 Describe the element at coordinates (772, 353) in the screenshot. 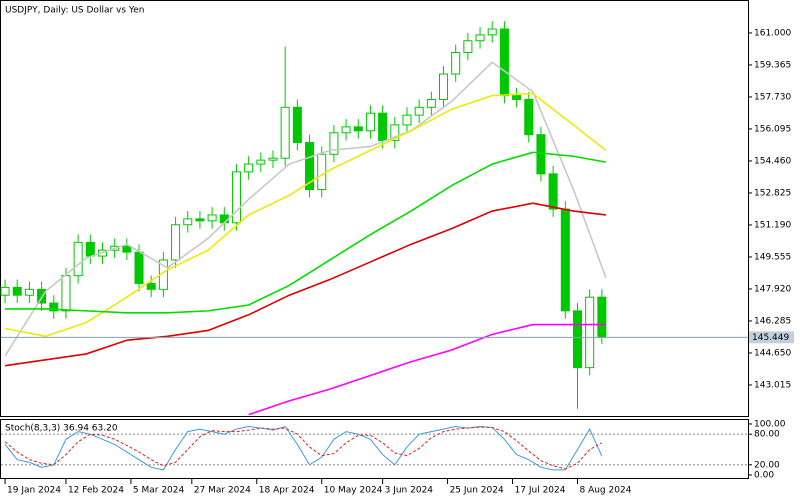

I see `y-tick-label: 144.650` at that location.